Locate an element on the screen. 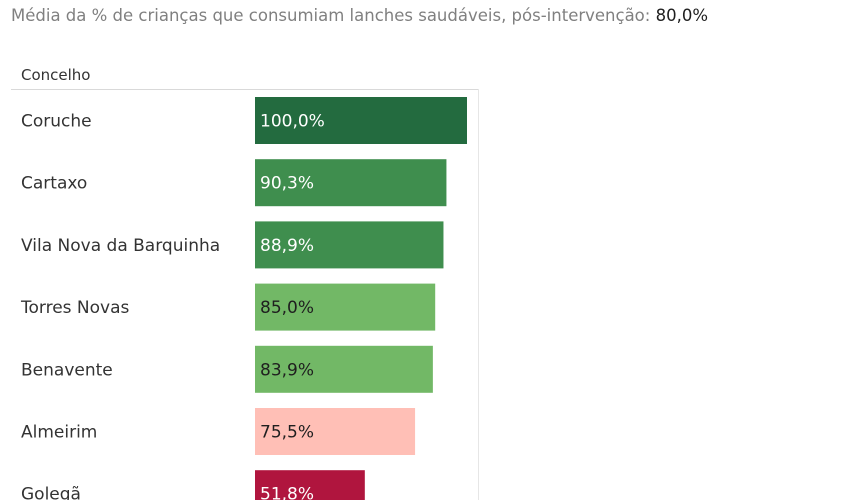 Image resolution: width=860 pixels, height=500 pixels. column-header-concelho: Concelho is located at coordinates (56, 75).